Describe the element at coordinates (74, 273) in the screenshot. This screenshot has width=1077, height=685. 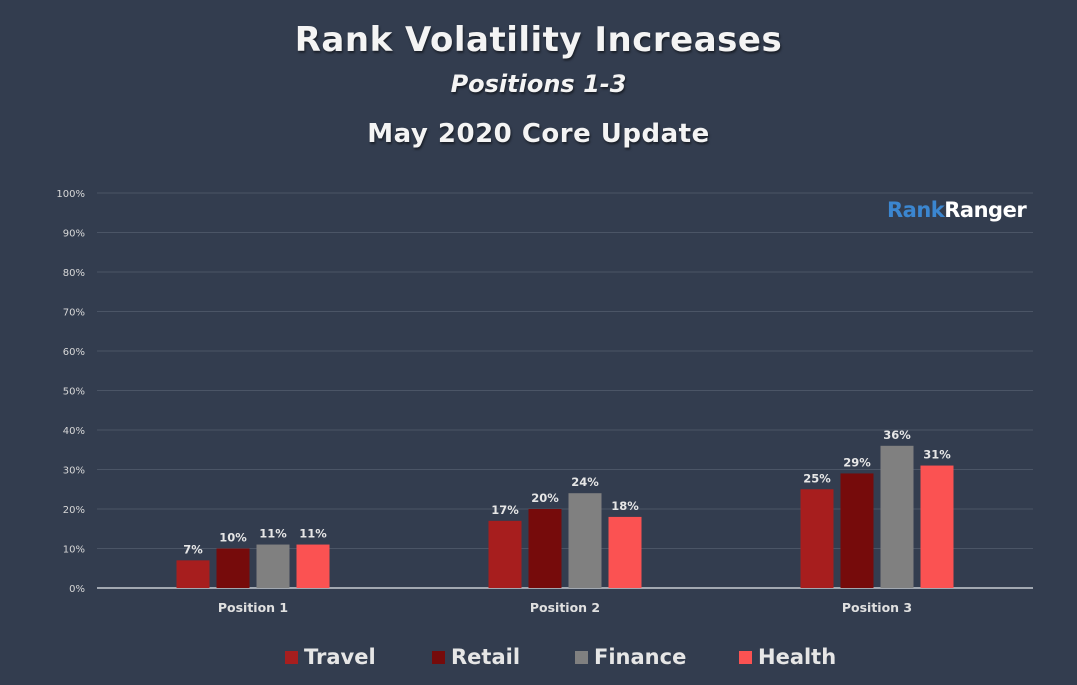
I see `y-tick-label: 80%` at that location.